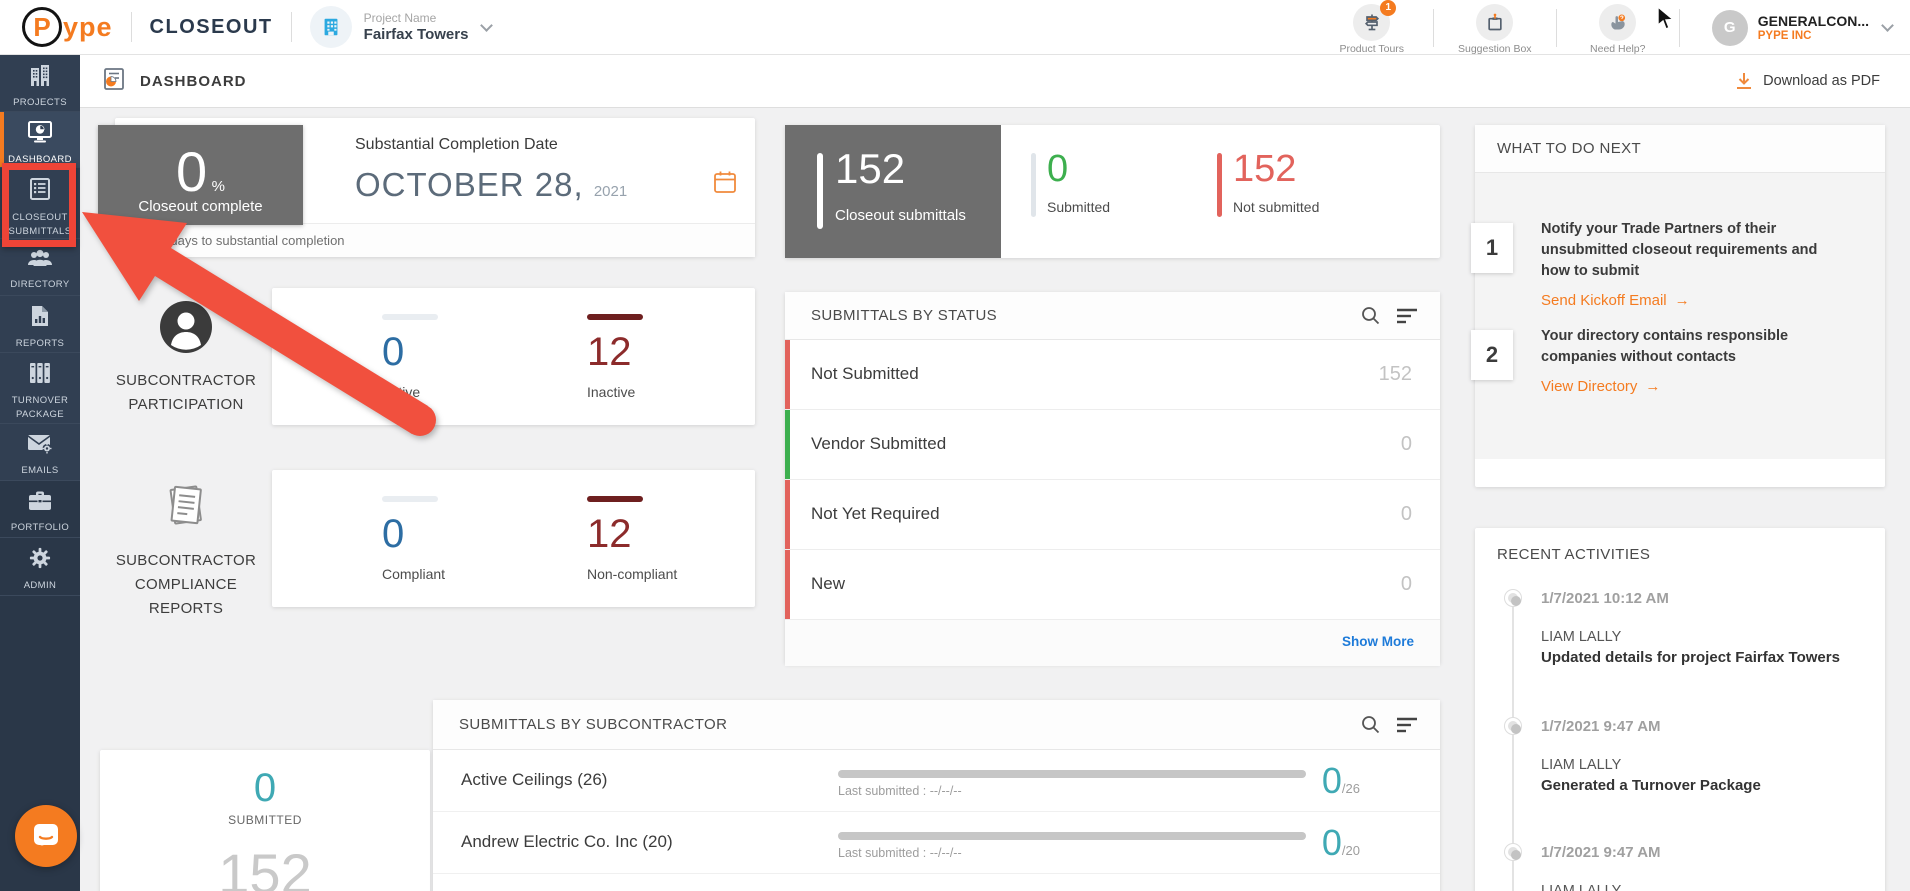 Image resolution: width=1910 pixels, height=891 pixels. What do you see at coordinates (40, 503) in the screenshot?
I see `briefcase-icon` at bounding box center [40, 503].